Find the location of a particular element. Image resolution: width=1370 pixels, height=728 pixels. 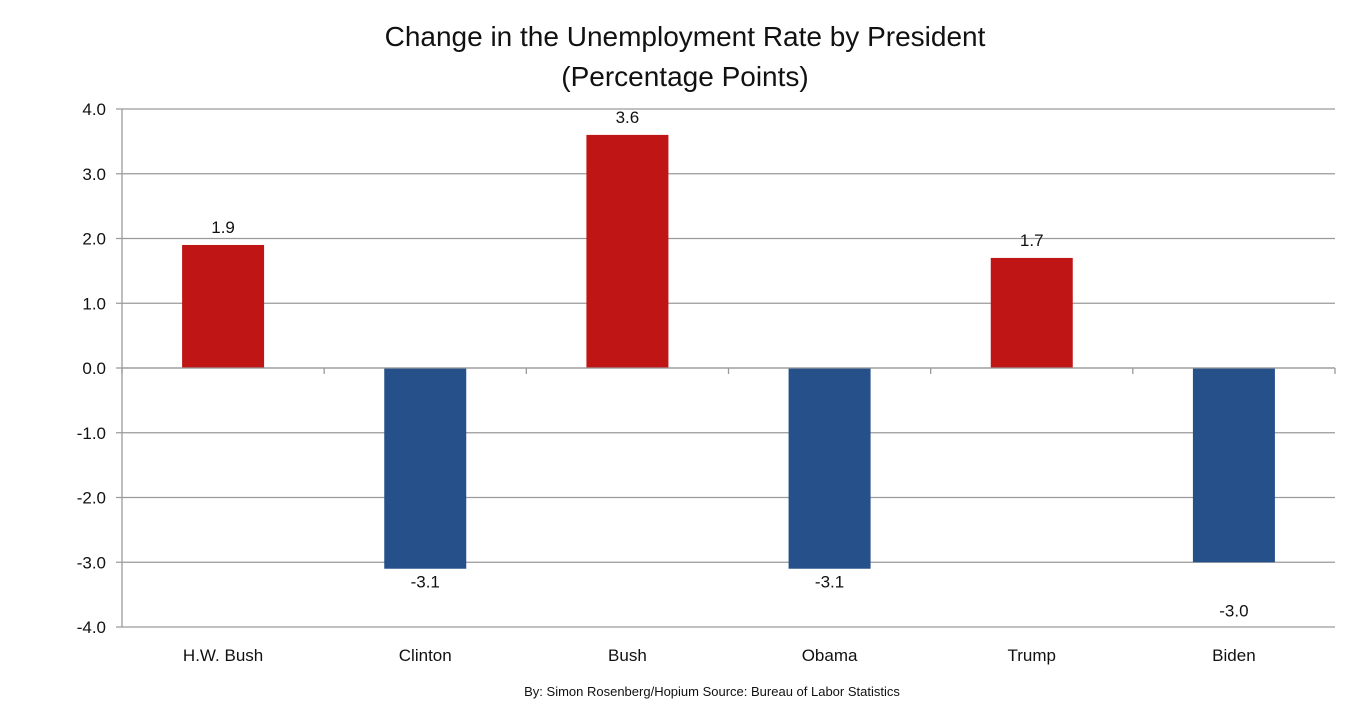

bar-trump is located at coordinates (1031, 312).